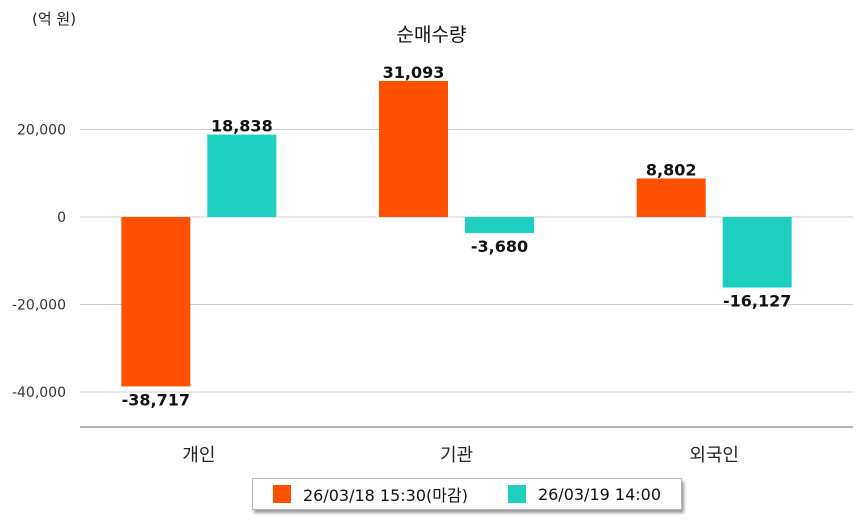 The image size is (863, 520). Describe the element at coordinates (671, 169) in the screenshot. I see `data-label: 8,802` at that location.